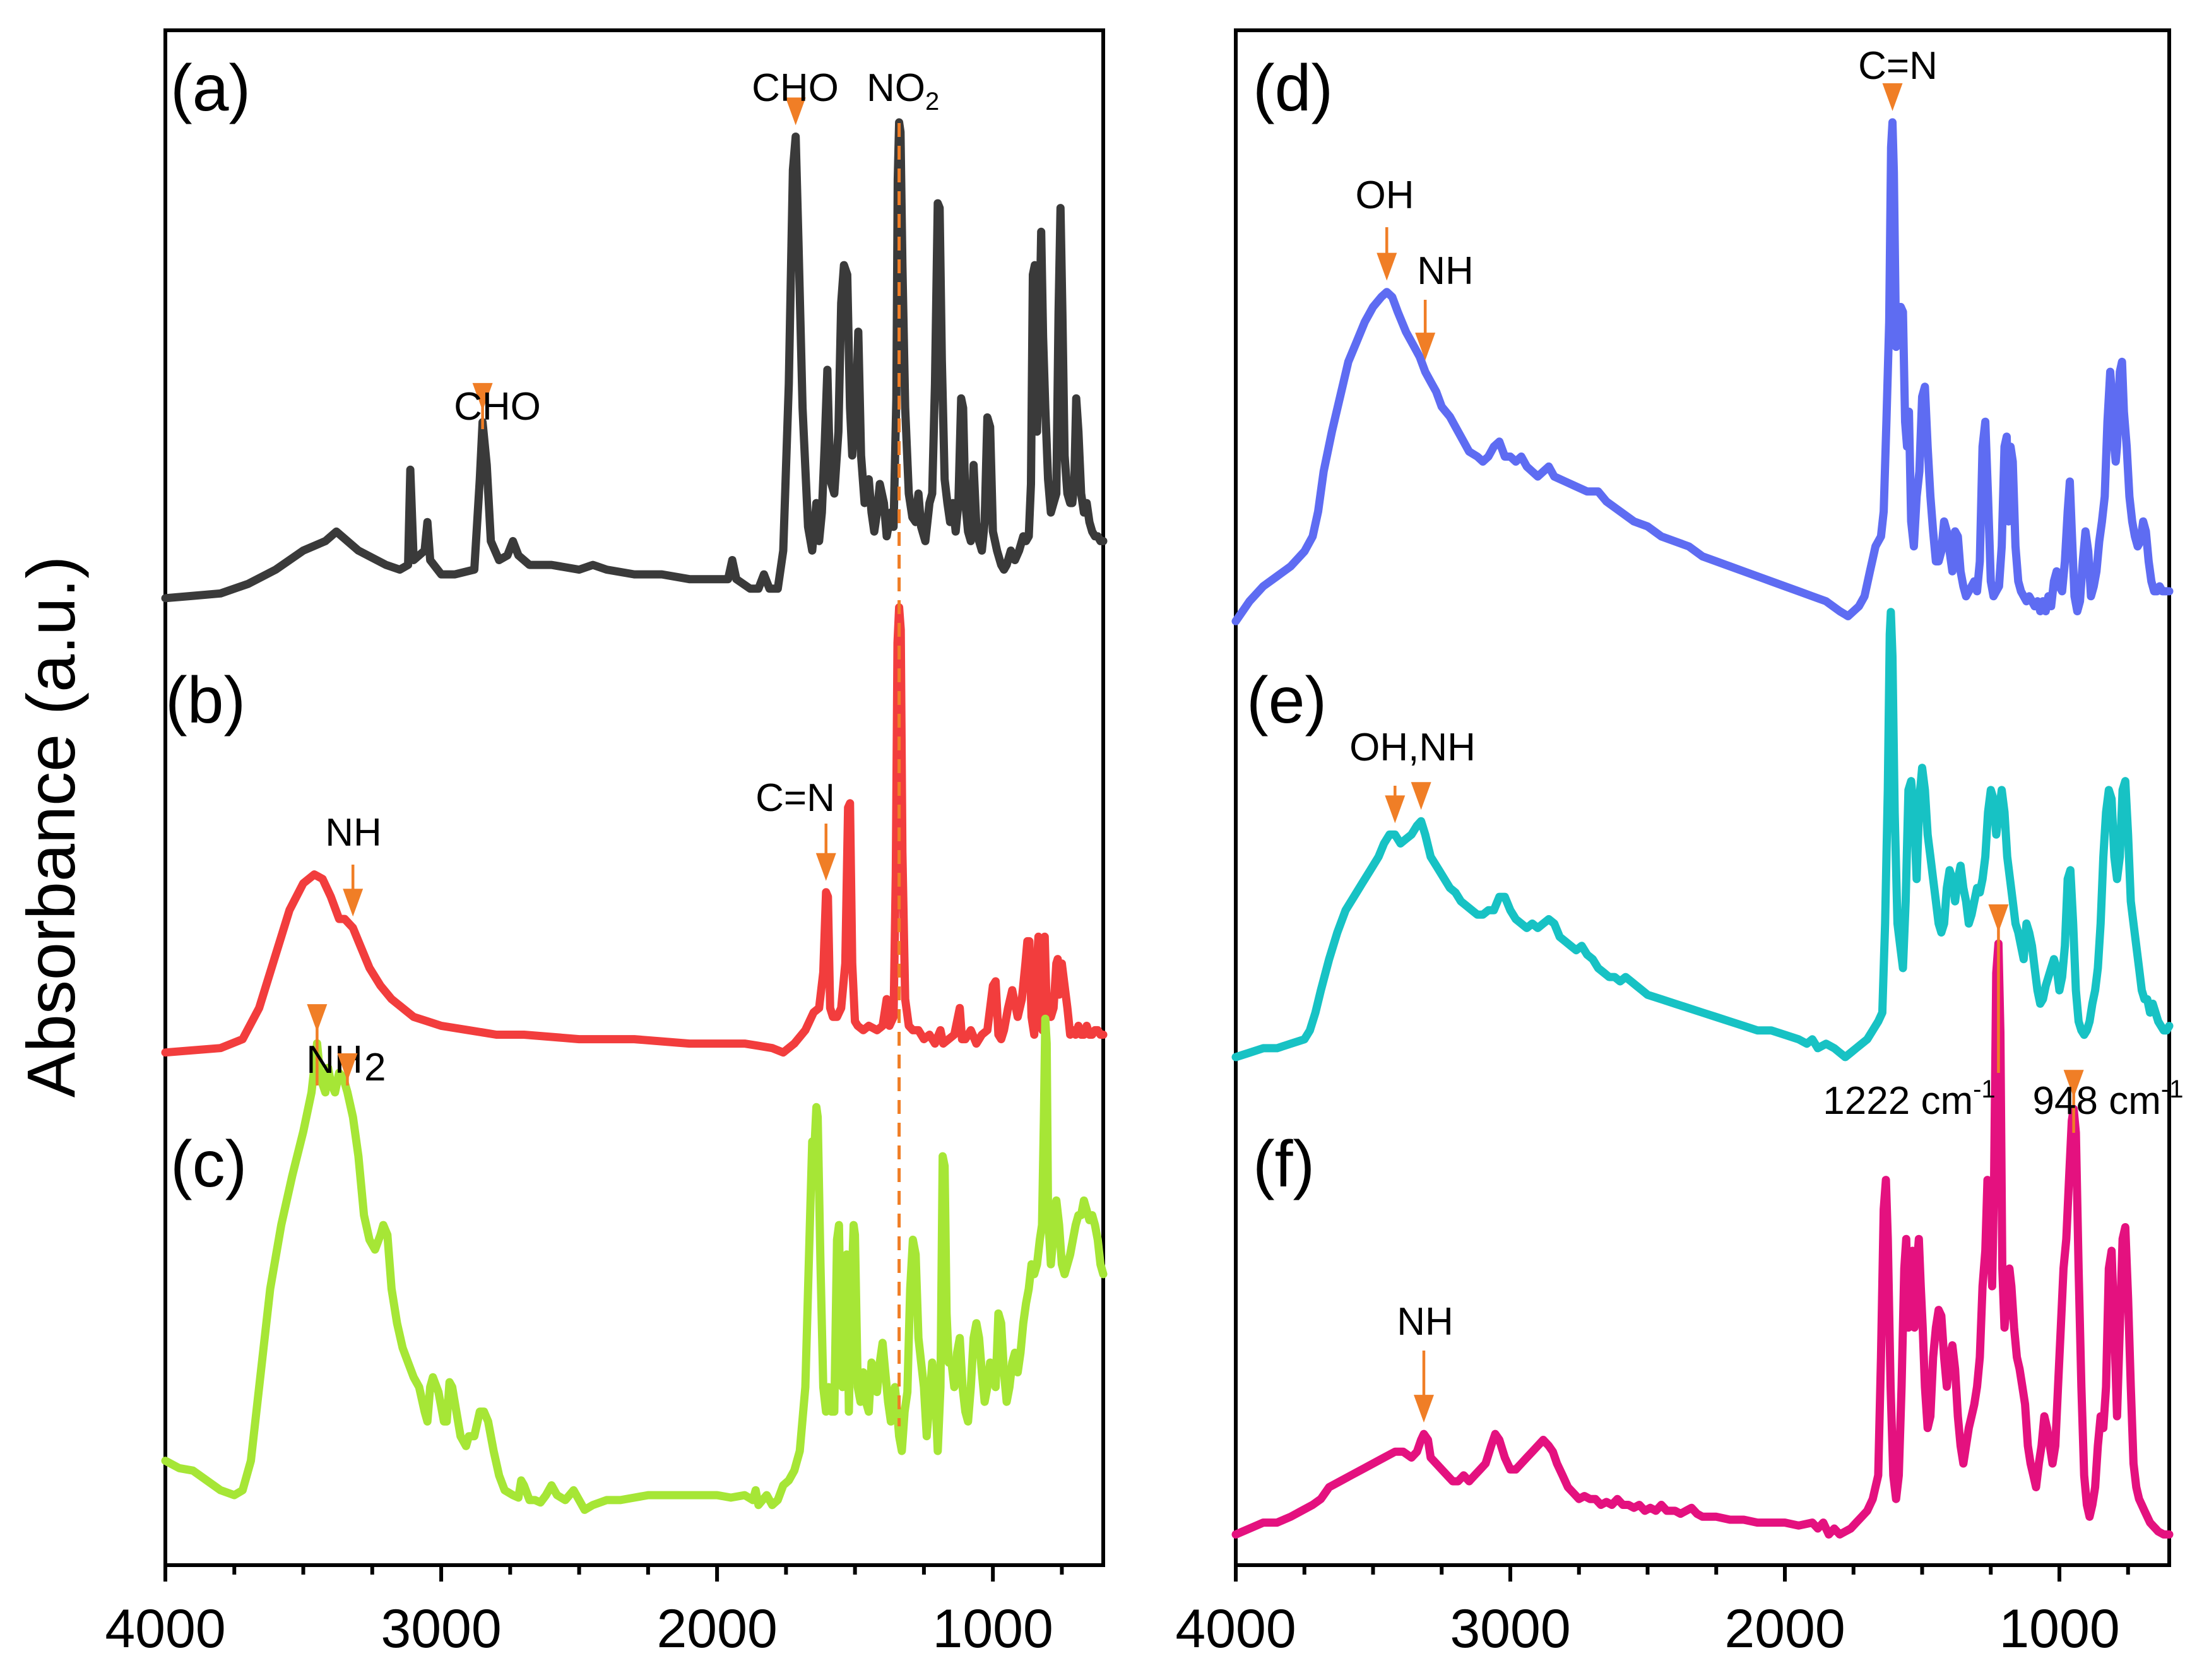  Describe the element at coordinates (634, 830) in the screenshot. I see `series-b-trace` at that location.